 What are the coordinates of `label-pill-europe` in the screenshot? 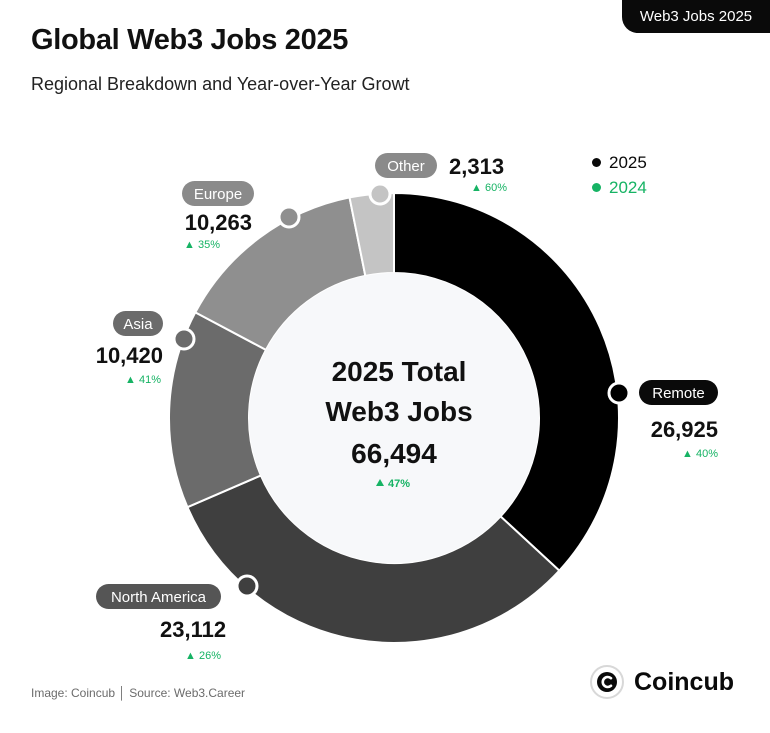 It's located at (218, 193).